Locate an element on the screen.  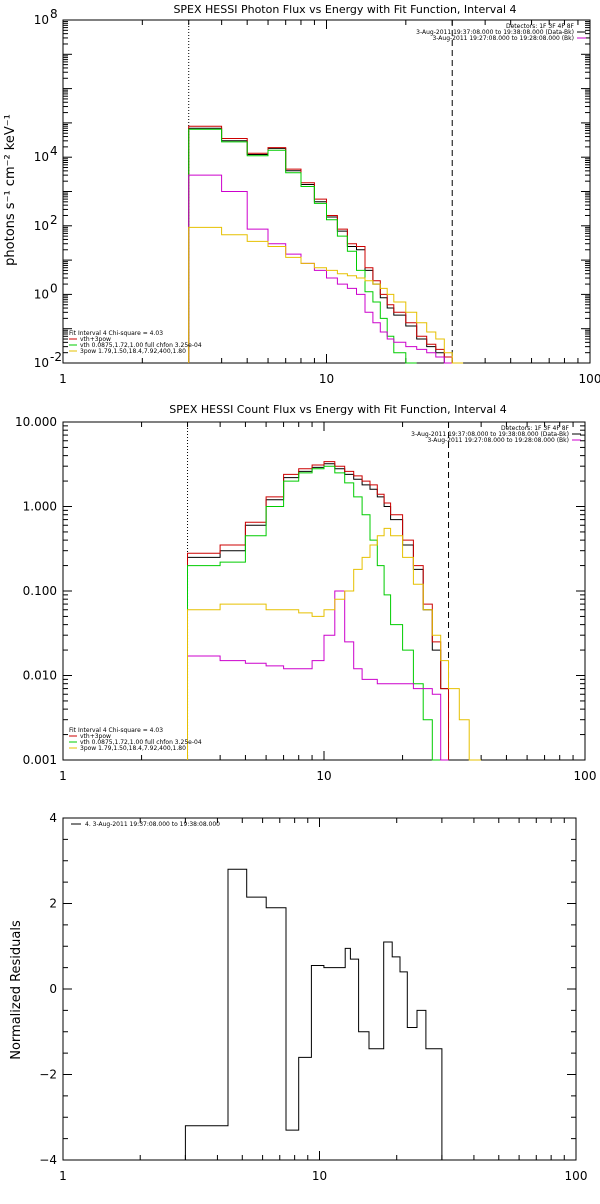
y-tick-exponent: 2 is located at coordinates (54, 220).